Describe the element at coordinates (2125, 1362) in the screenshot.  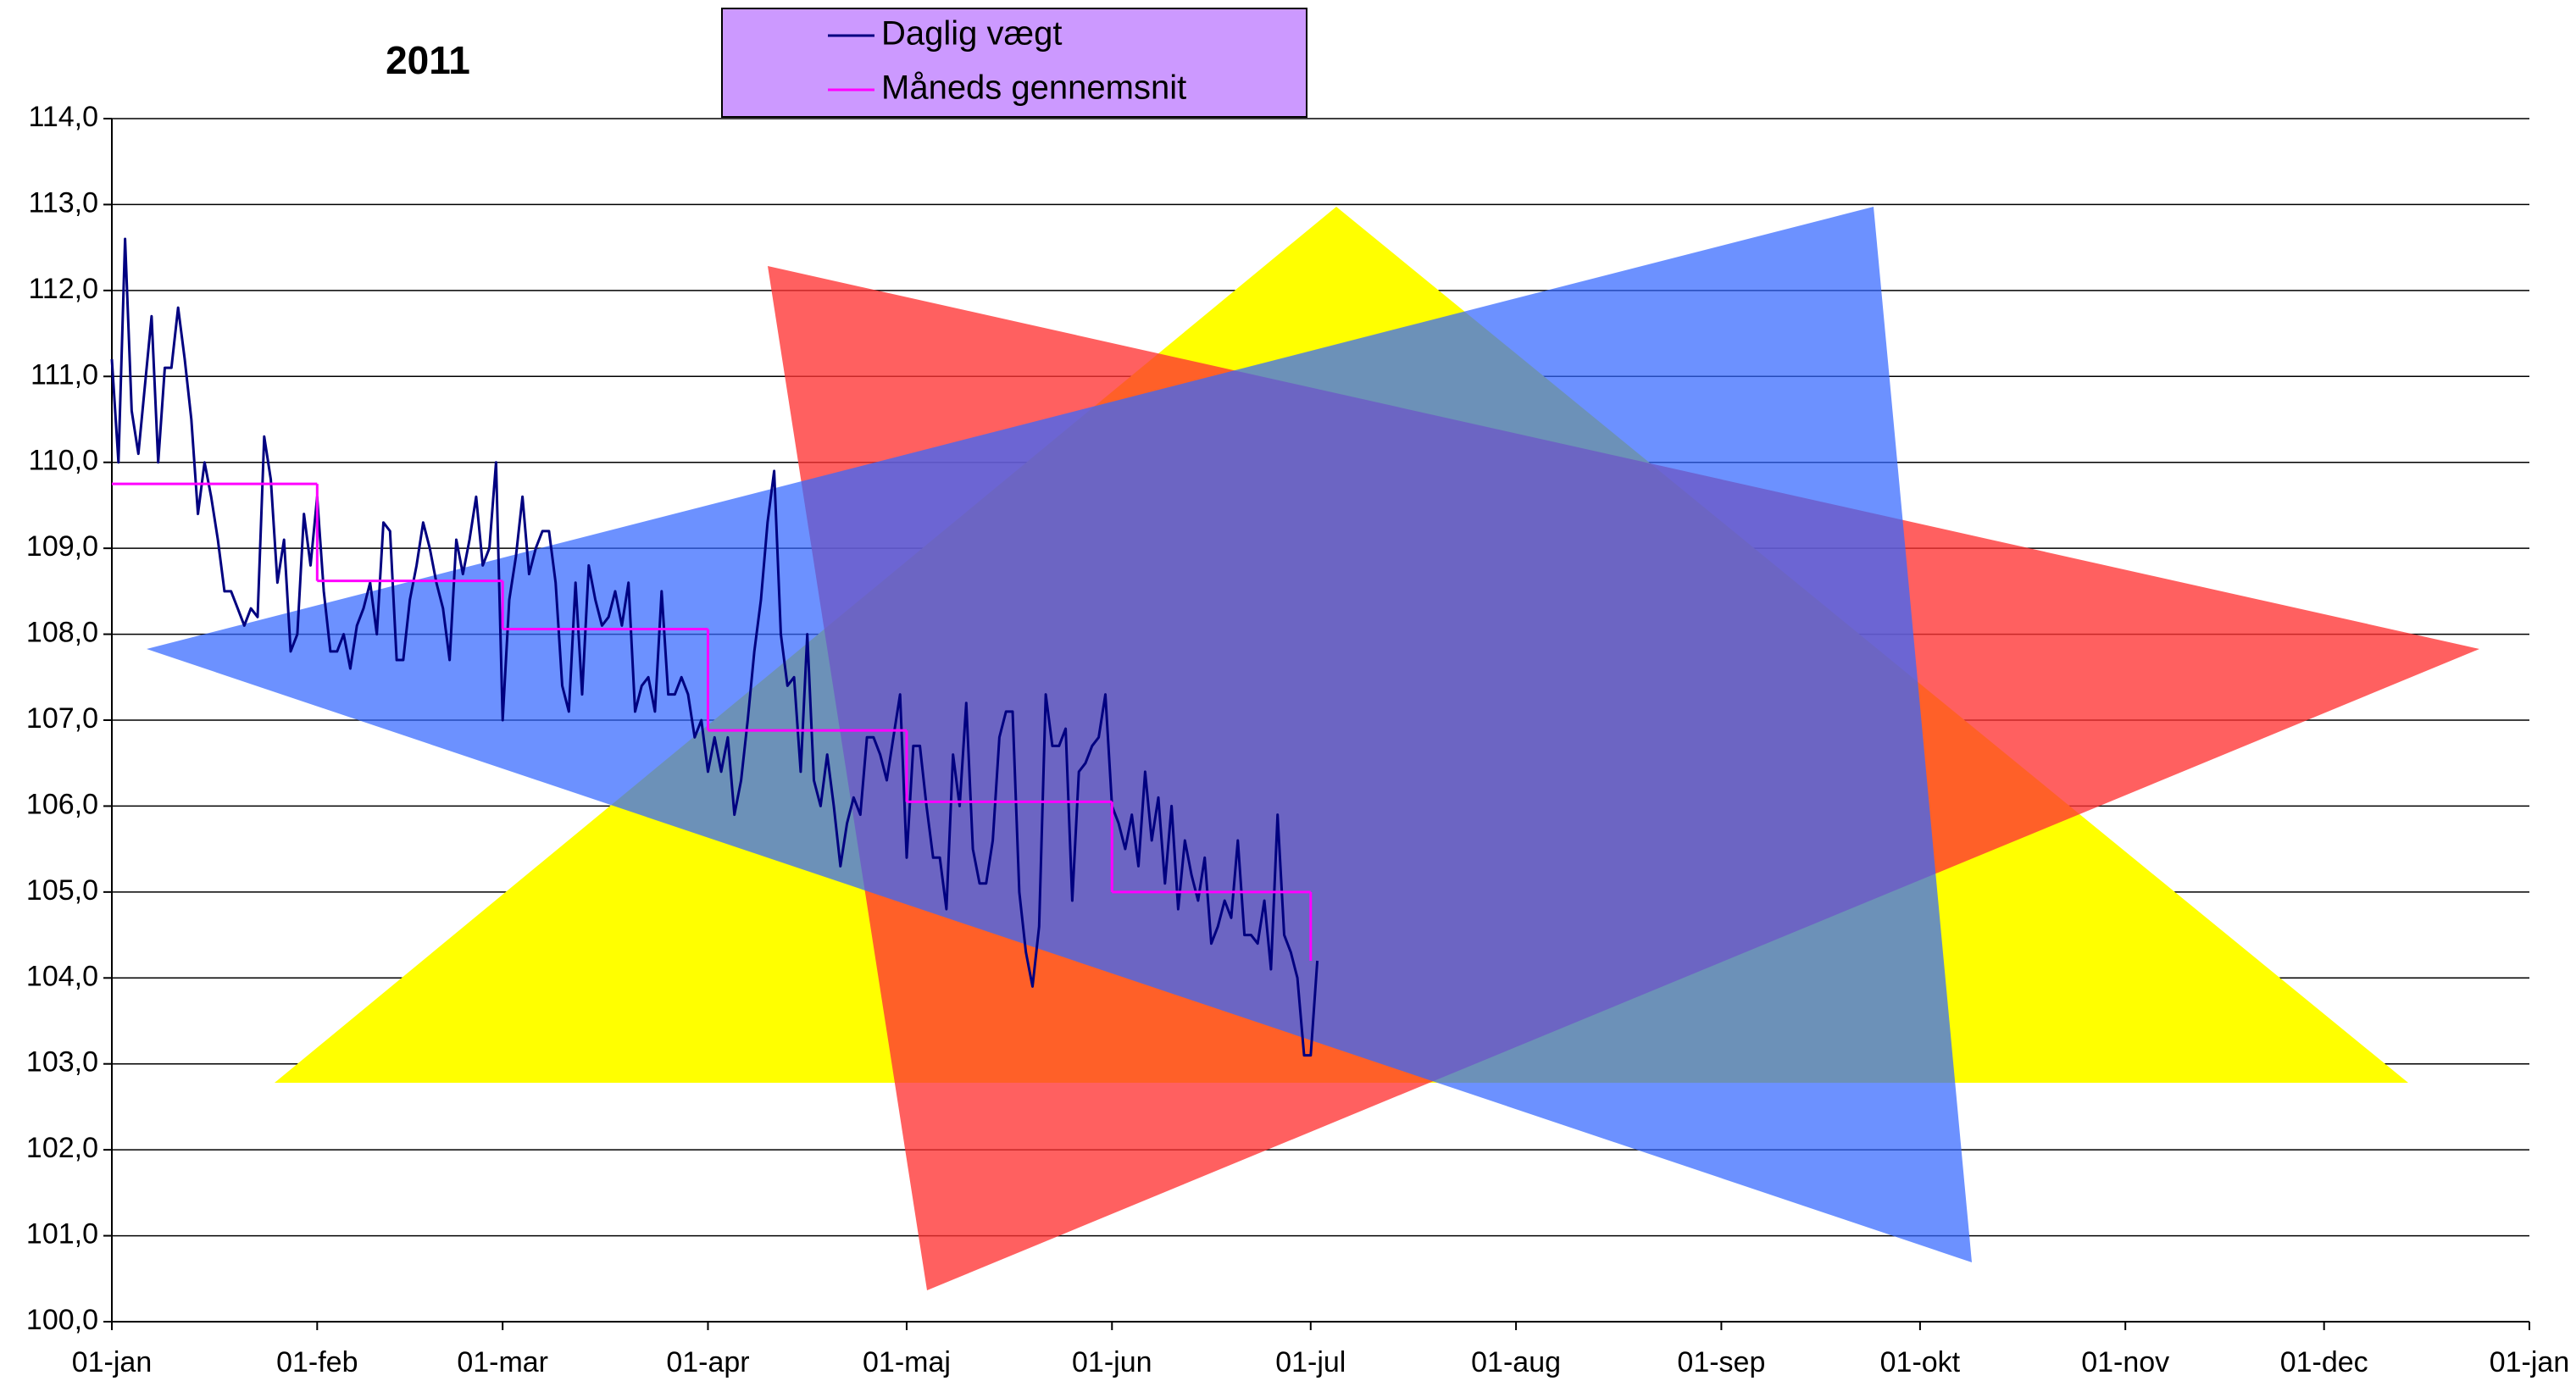
I see `x-tick-label: 01-nov` at that location.